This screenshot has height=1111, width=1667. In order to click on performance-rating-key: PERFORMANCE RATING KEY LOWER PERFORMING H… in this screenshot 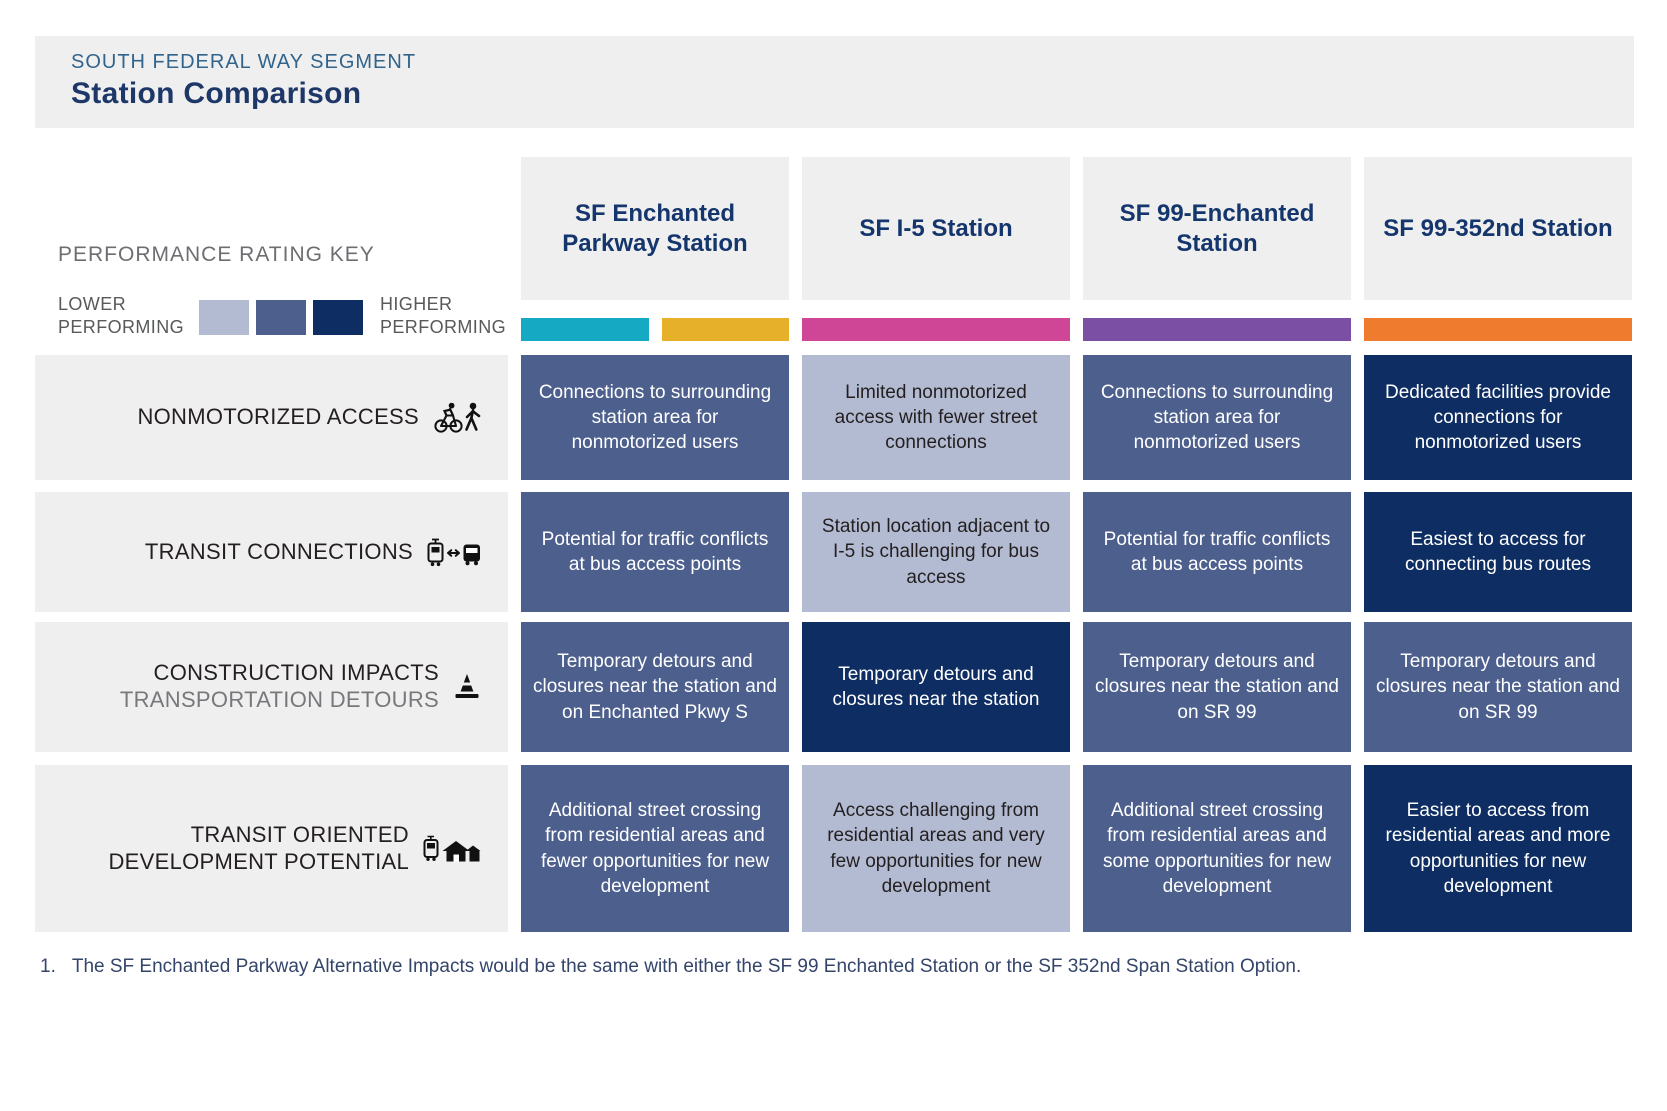, I will do `click(271, 249)`.